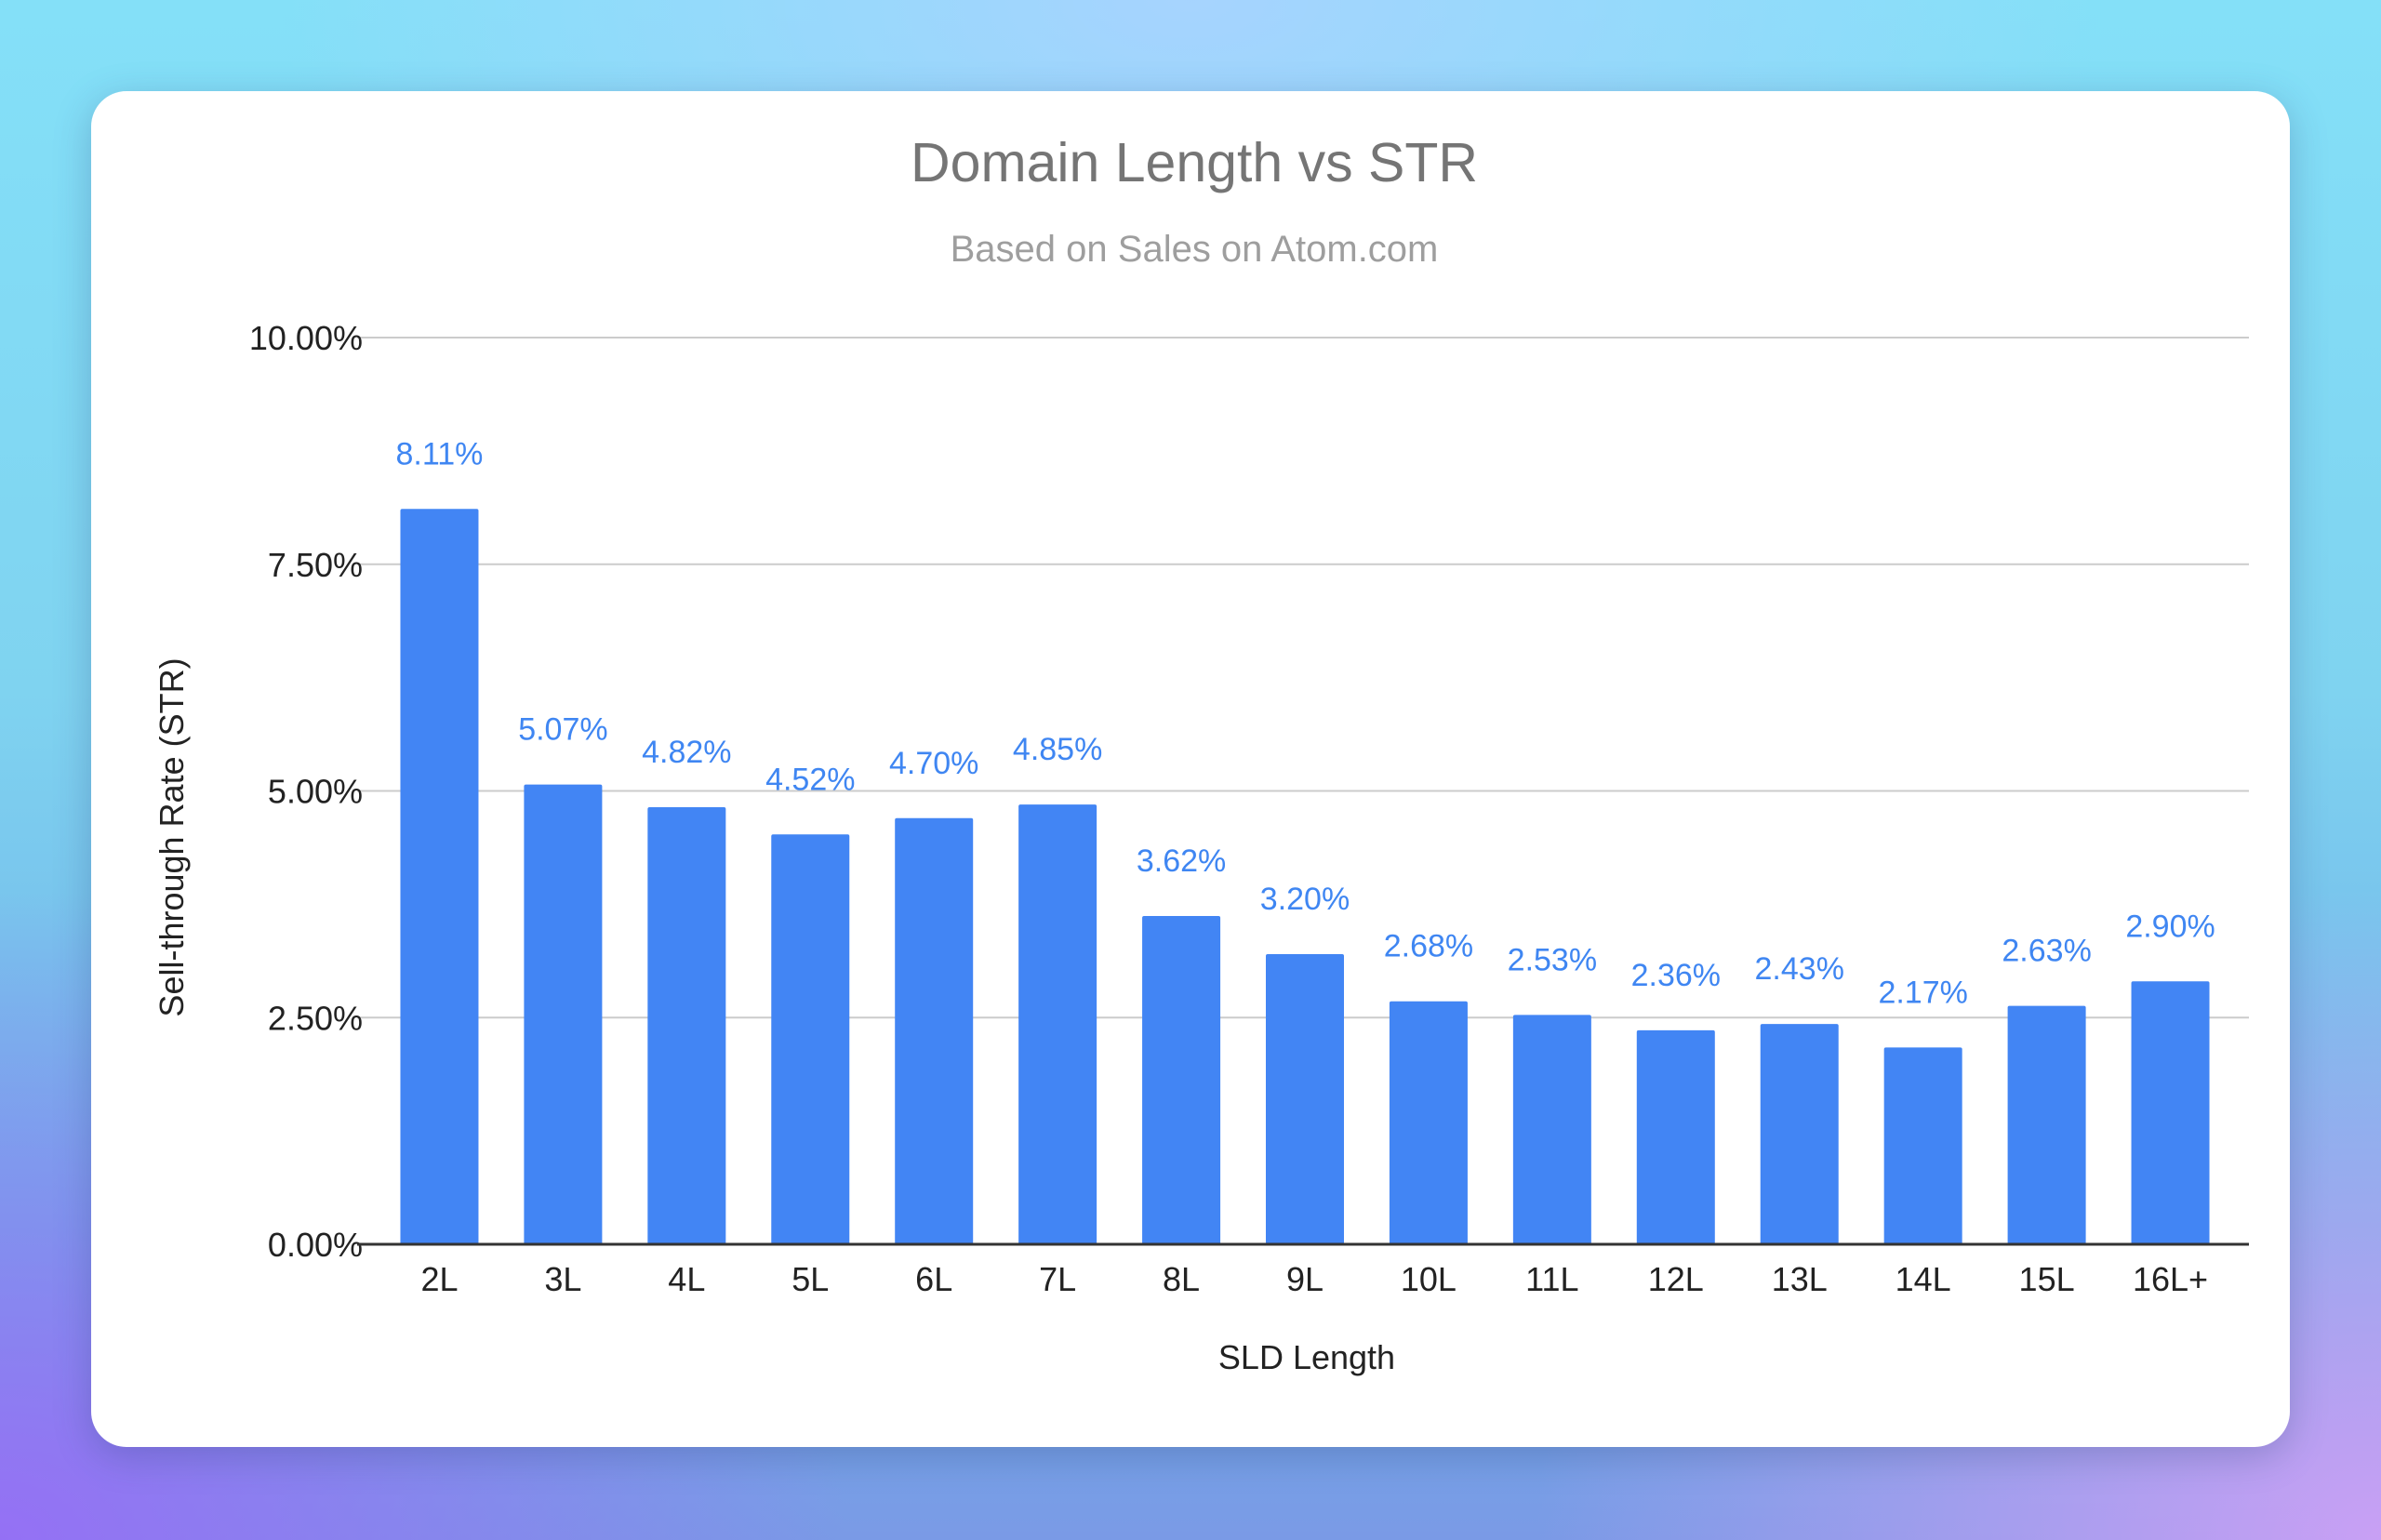 The image size is (2381, 1540). What do you see at coordinates (1676, 1136) in the screenshot?
I see `bar-12l` at bounding box center [1676, 1136].